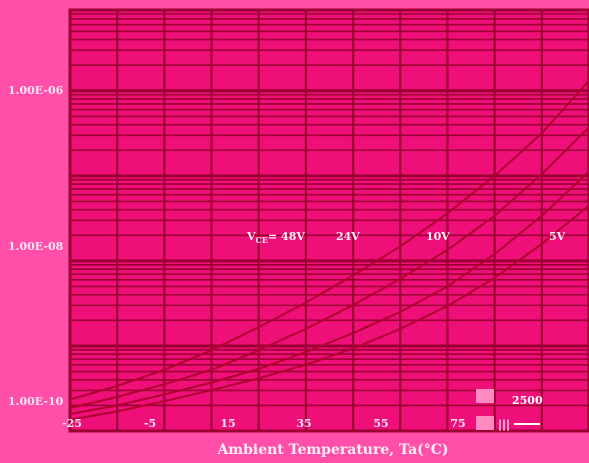  I want to click on x-tick-label-15: 15, so click(227, 423).